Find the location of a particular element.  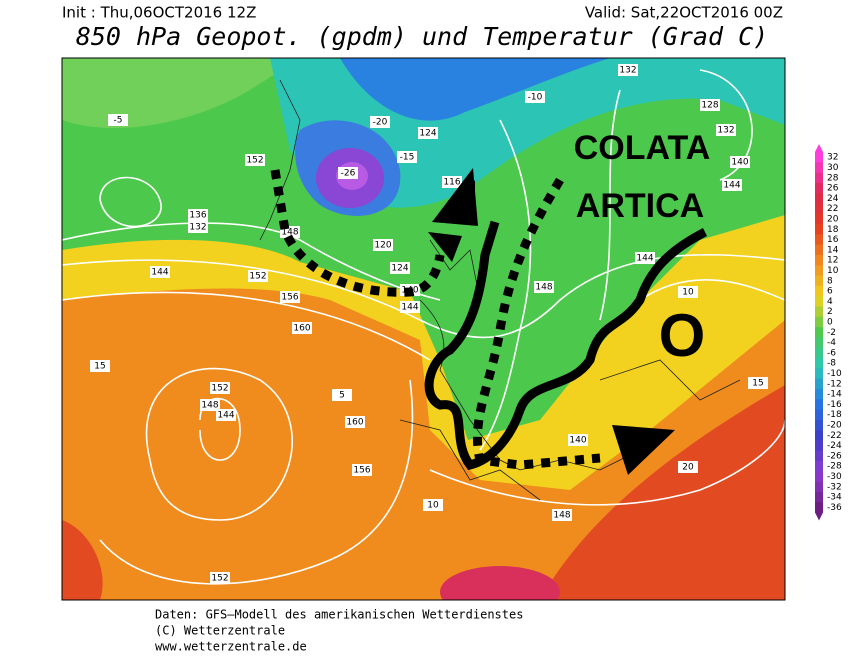

colorbar-tick-label: 26 is located at coordinates (833, 189).